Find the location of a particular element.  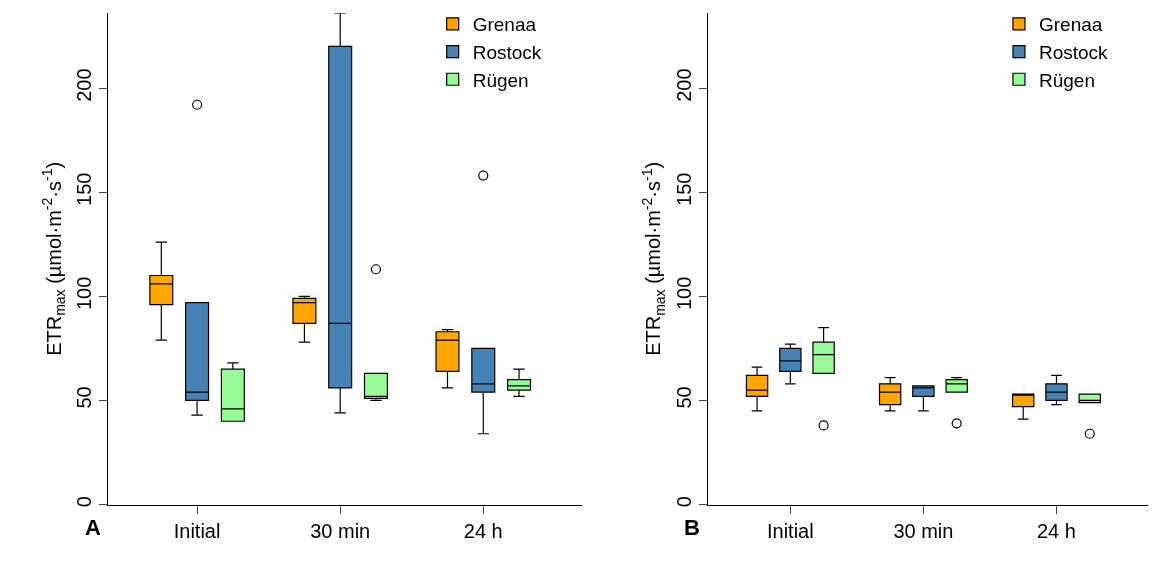

text: B is located at coordinates (692, 527).